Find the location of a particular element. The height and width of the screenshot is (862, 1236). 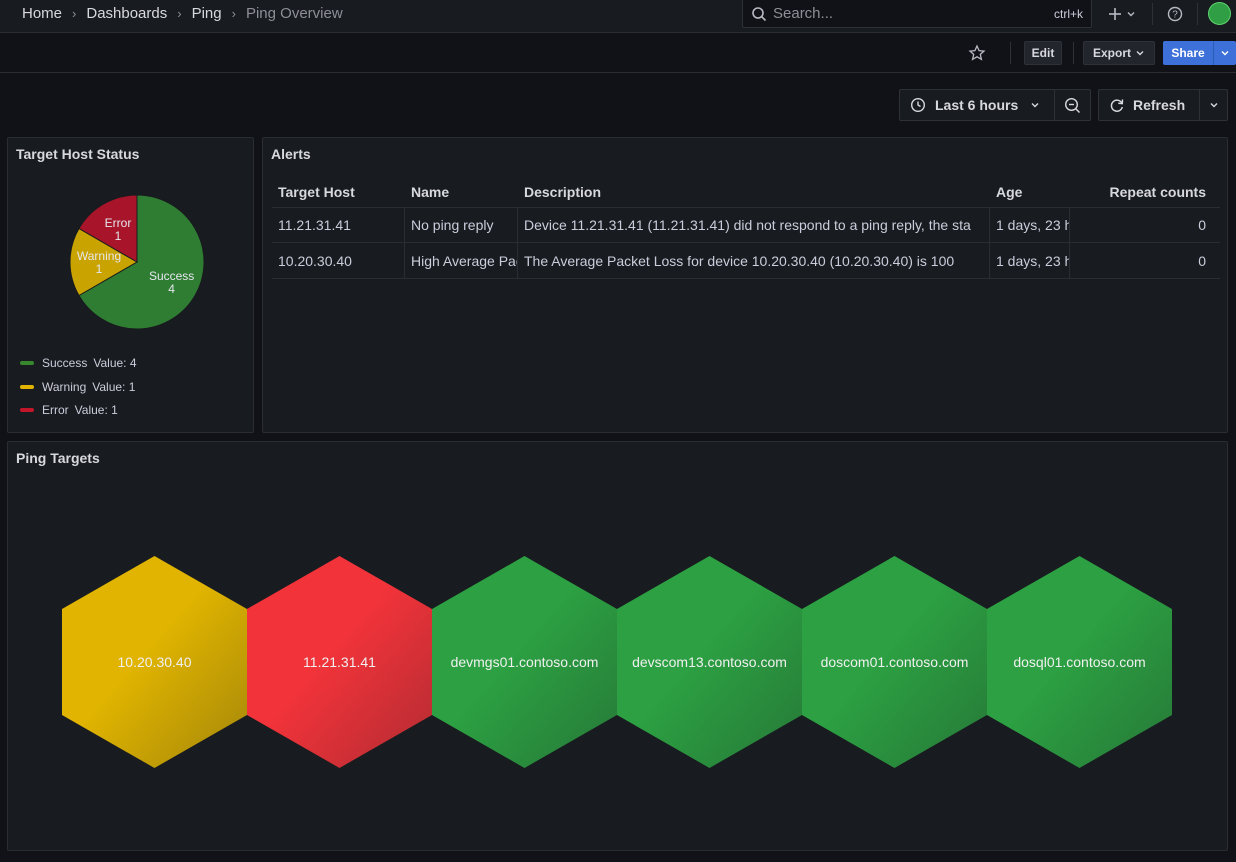

host-label: devmgs01.contoso.com is located at coordinates (525, 662).